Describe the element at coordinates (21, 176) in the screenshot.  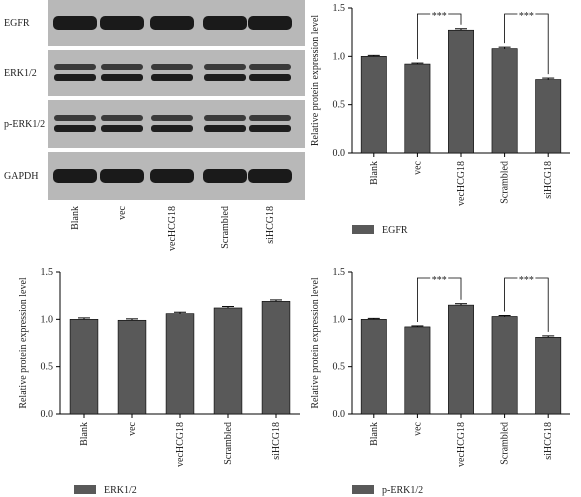
I see `blot-row-label: GAPDH` at that location.